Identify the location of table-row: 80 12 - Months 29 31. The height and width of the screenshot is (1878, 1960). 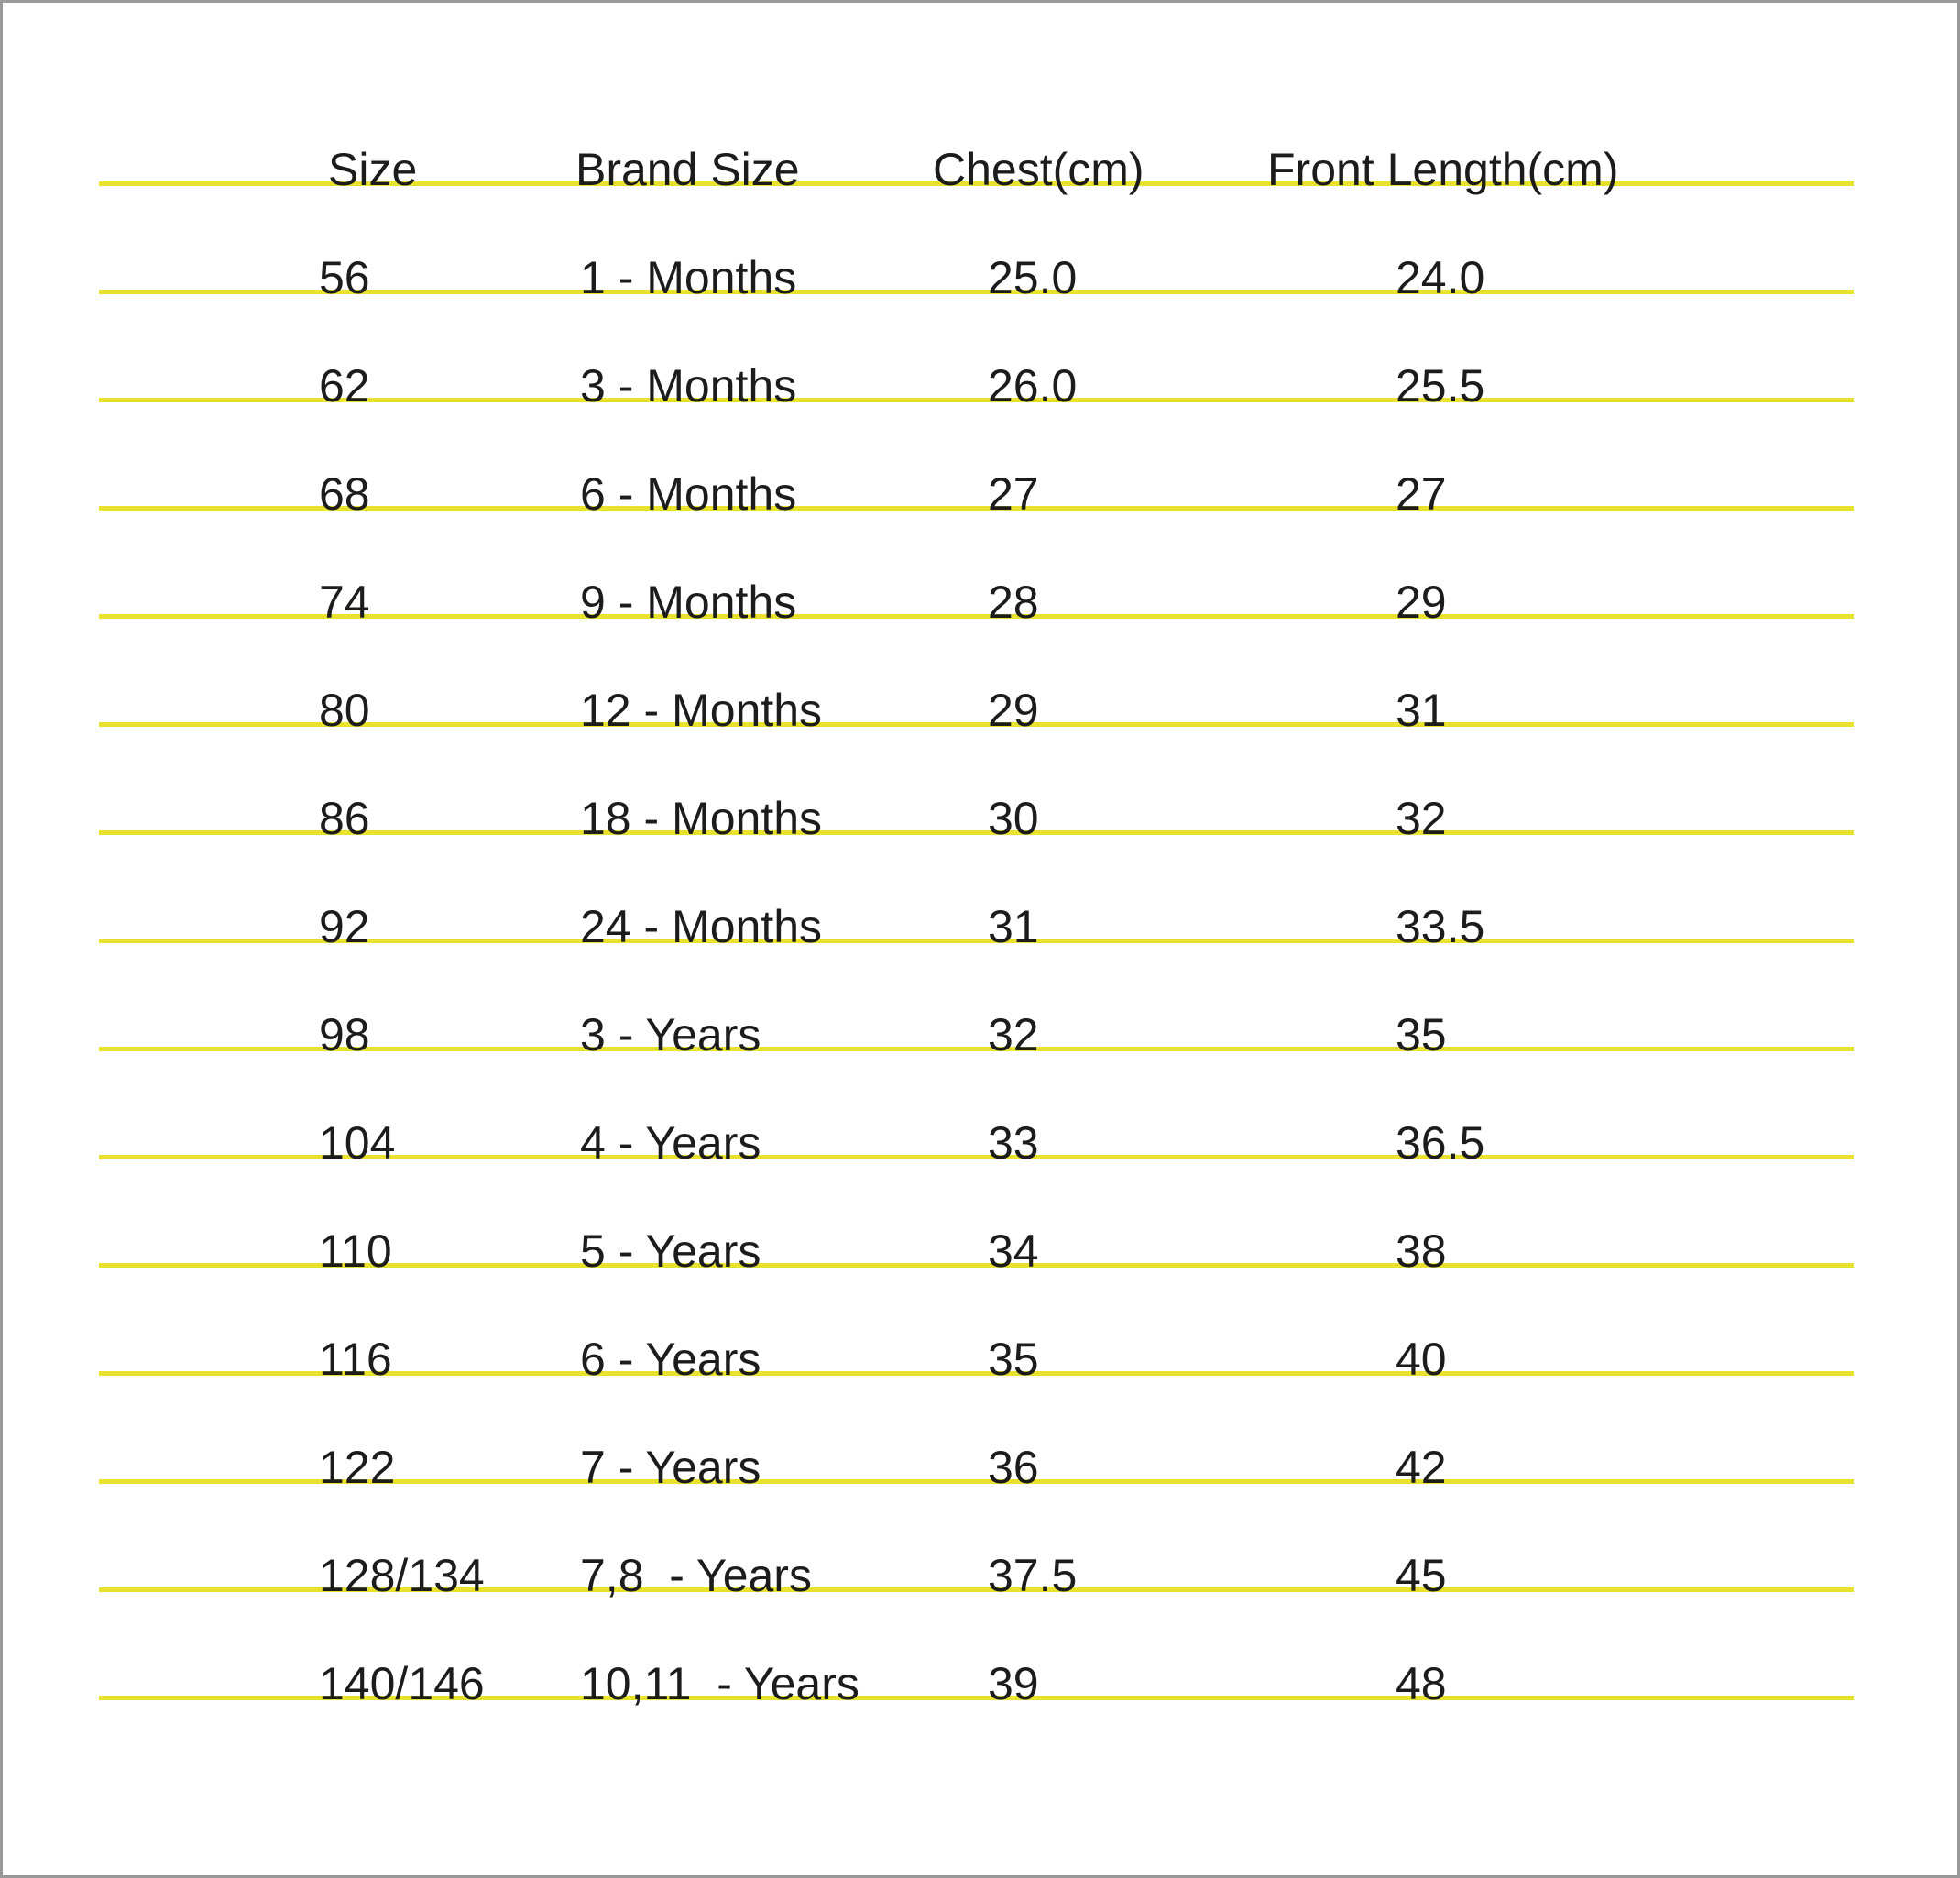
(976, 676).